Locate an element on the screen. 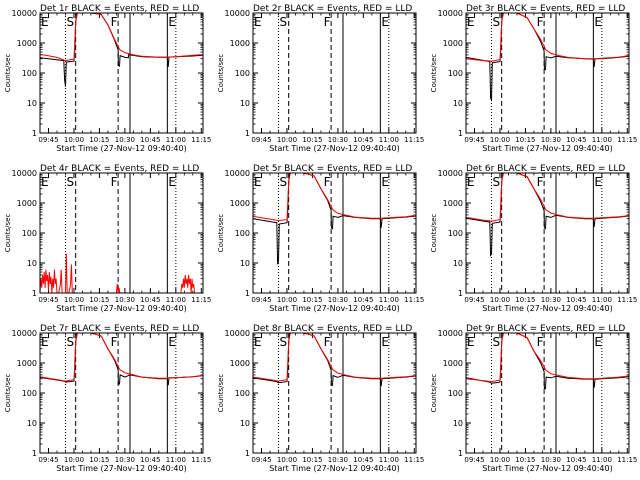 This screenshot has height=480, width=640. series-events is located at coordinates (547, 57).